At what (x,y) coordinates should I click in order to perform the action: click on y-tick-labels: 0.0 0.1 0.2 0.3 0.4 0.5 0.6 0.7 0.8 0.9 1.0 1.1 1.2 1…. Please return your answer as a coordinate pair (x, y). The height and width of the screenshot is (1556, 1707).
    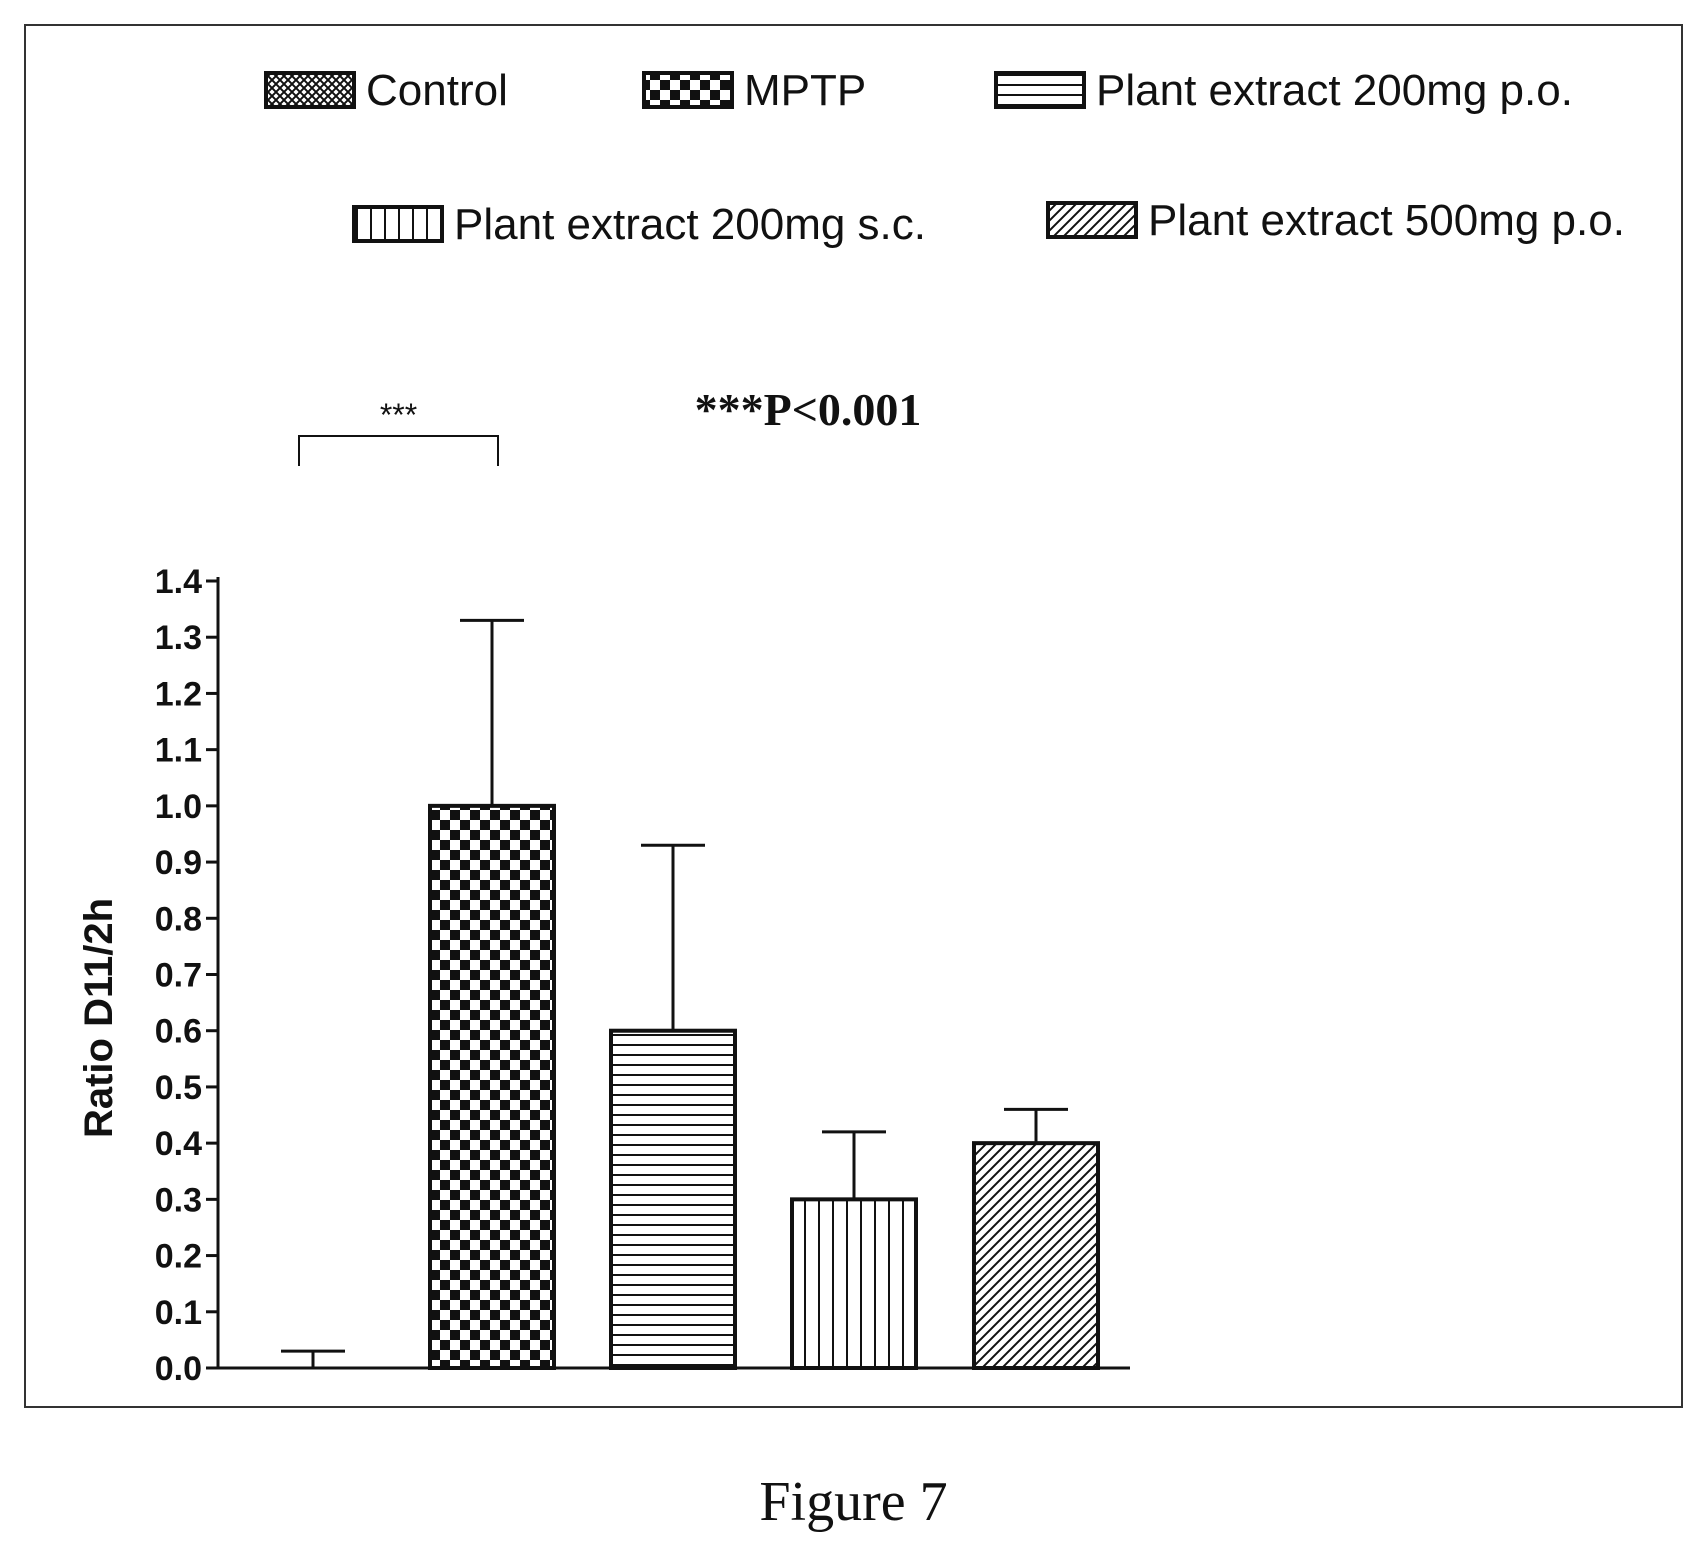
    Looking at the image, I should click on (178, 975).